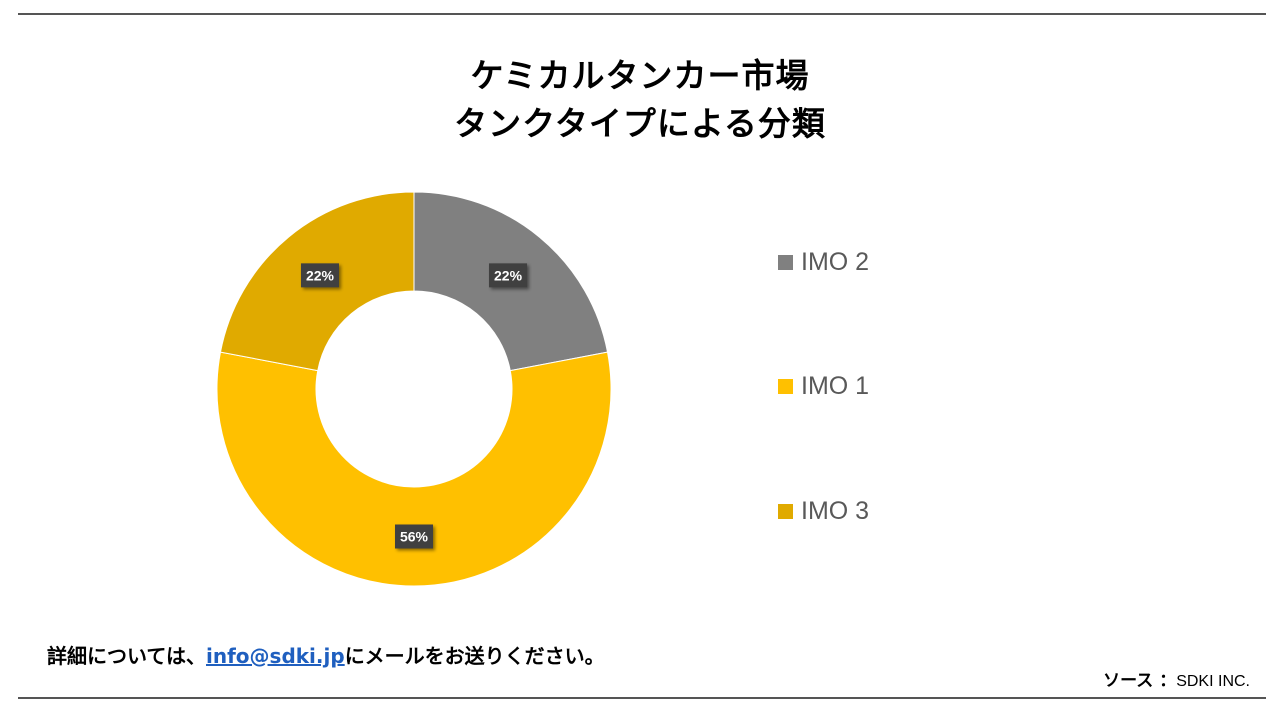  What do you see at coordinates (275, 656) in the screenshot?
I see `contact-email-link: info@sdki.jp` at bounding box center [275, 656].